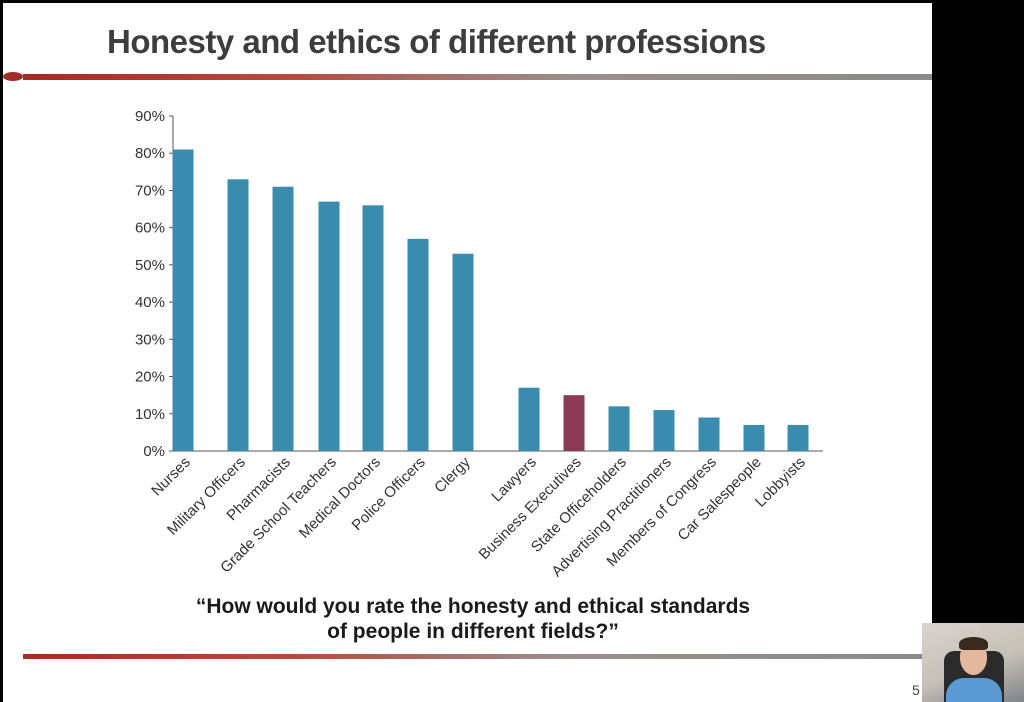 This screenshot has height=702, width=1024. I want to click on title-rule-dot, so click(13, 76).